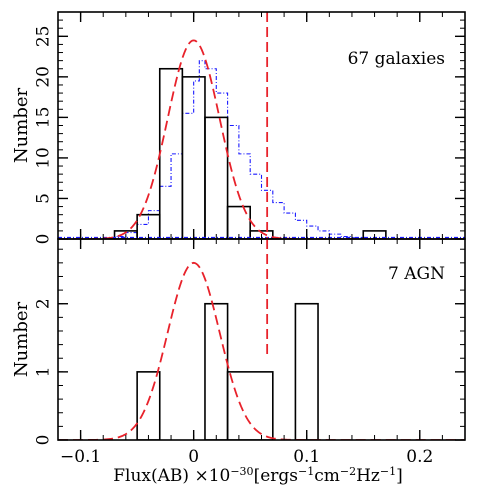  I want to click on top-y-tick-label: 5, so click(44, 198).